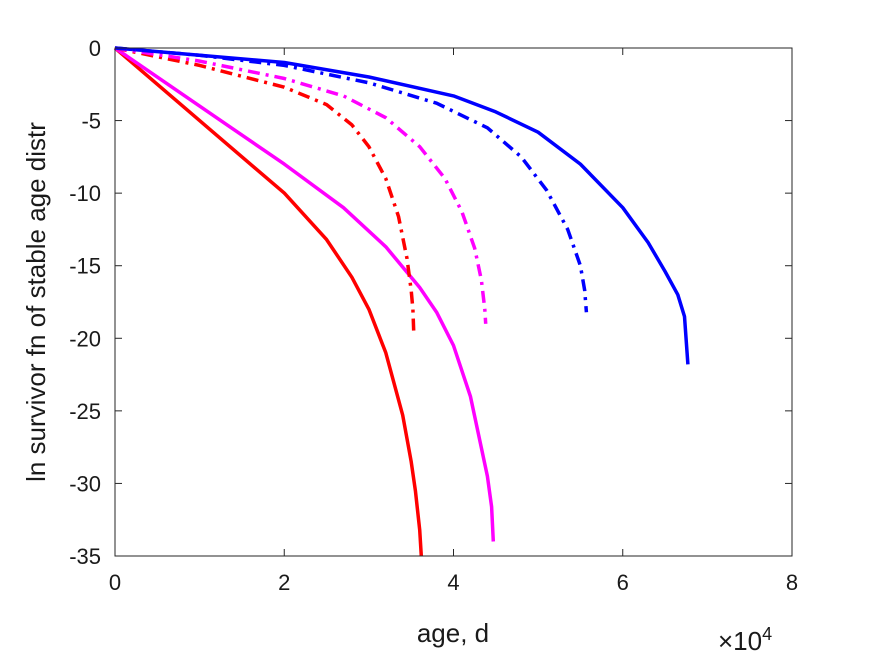 The image size is (875, 656). I want to click on x-axis-multiplier-base: ×10, so click(740, 641).